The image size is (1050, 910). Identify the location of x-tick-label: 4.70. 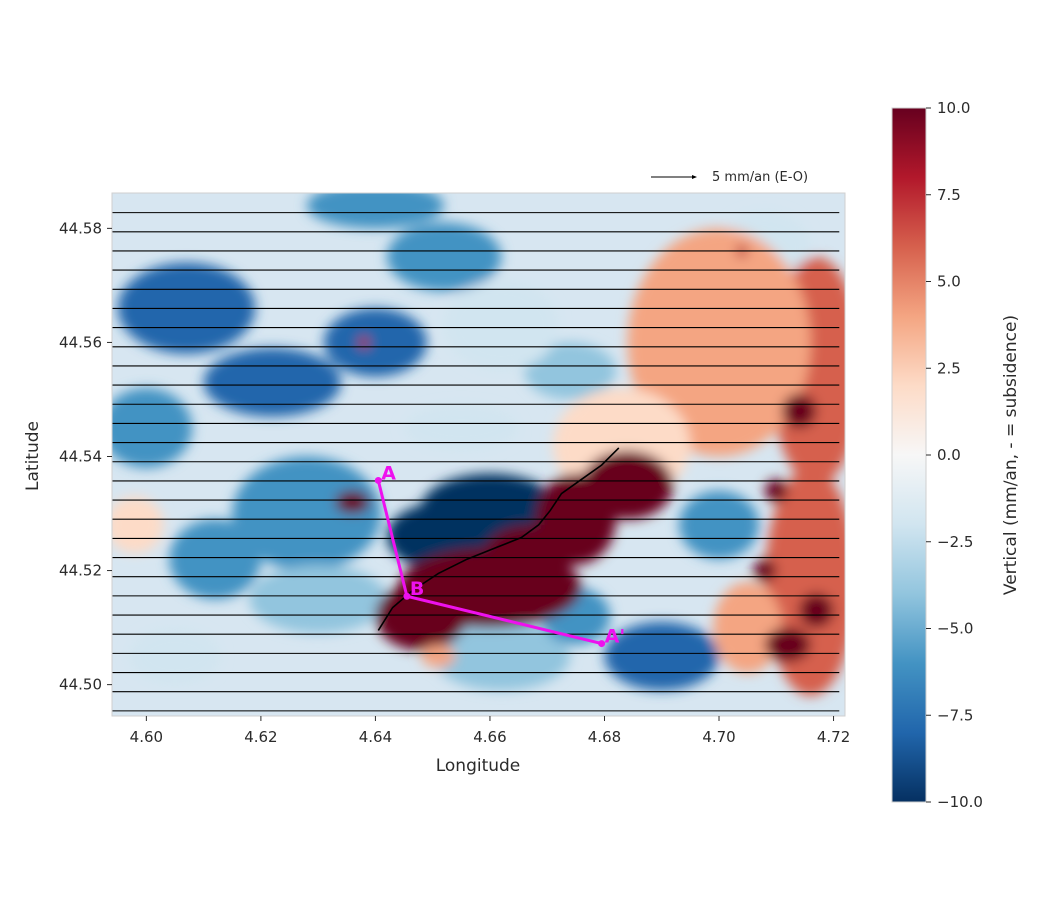
(718, 737).